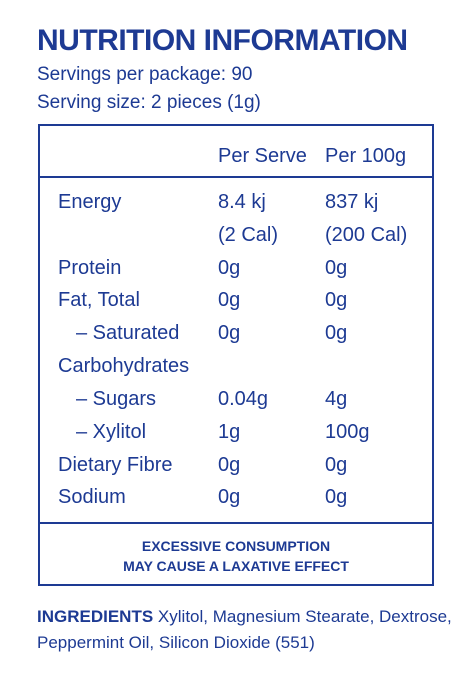 This screenshot has height=680, width=472. I want to click on row-label-carbohydrates: Carbohydrates, so click(124, 366).